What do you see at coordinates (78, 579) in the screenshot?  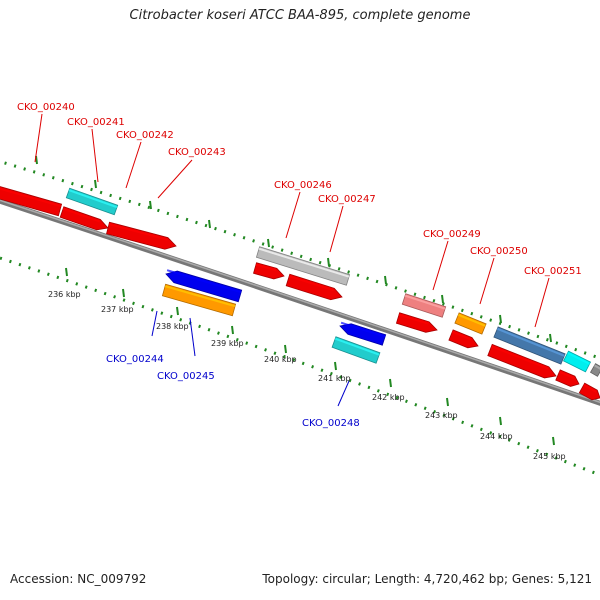 I see `accession-text: Accession: NC_009792` at bounding box center [78, 579].